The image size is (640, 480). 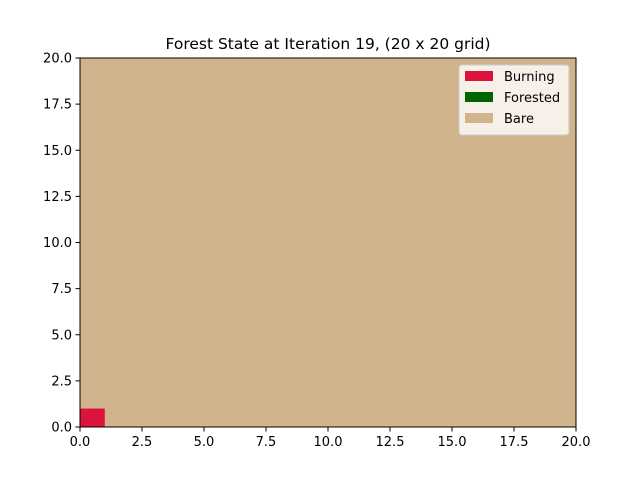 I want to click on x-tick-label: 5.0, so click(x=204, y=442).